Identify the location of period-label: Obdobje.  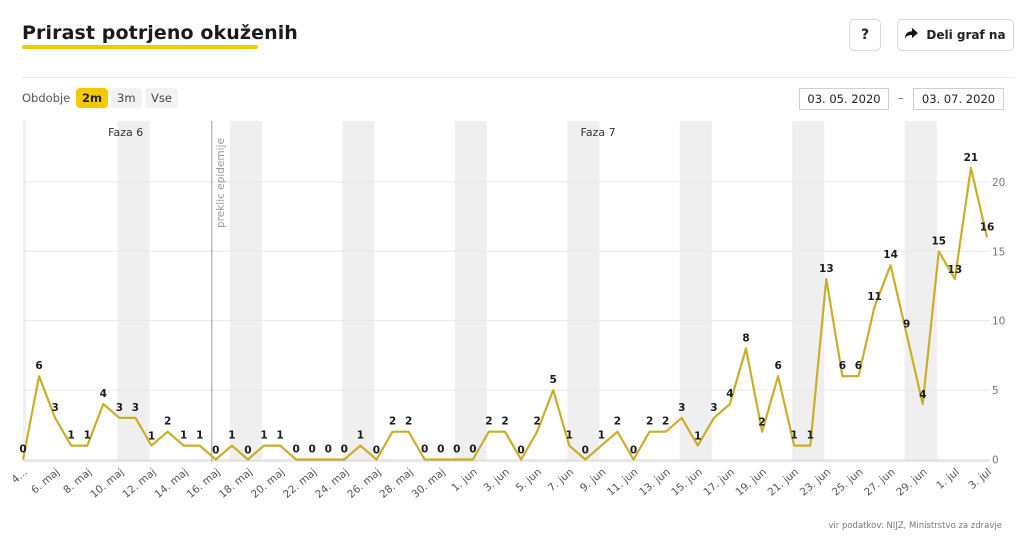
(46, 98).